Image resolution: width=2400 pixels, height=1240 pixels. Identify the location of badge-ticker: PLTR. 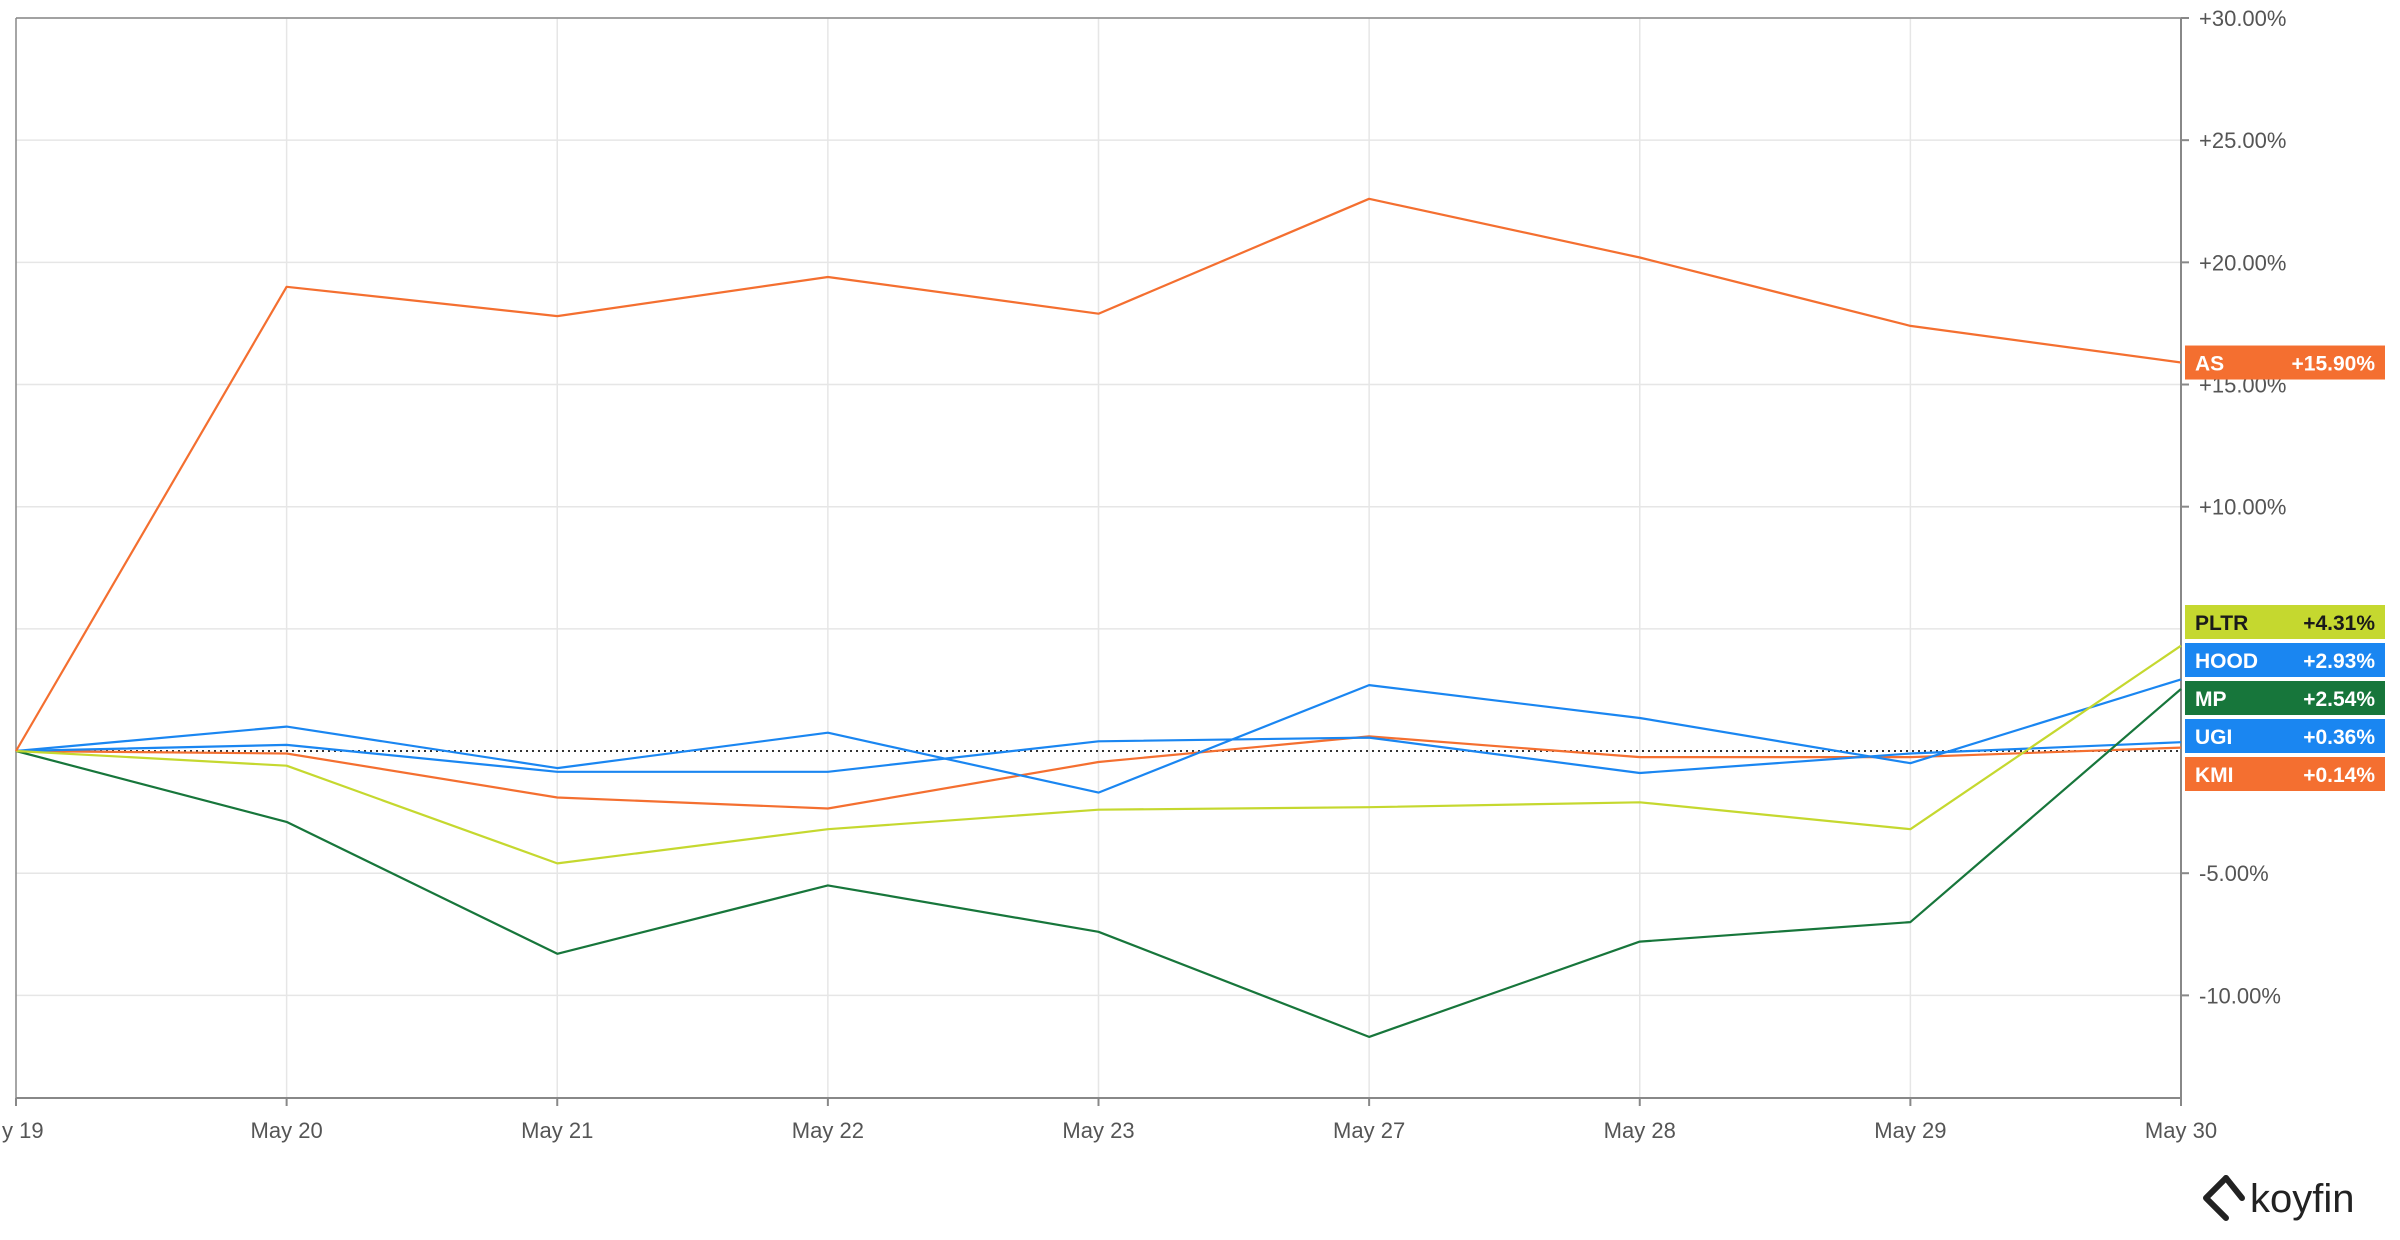
(2221, 623).